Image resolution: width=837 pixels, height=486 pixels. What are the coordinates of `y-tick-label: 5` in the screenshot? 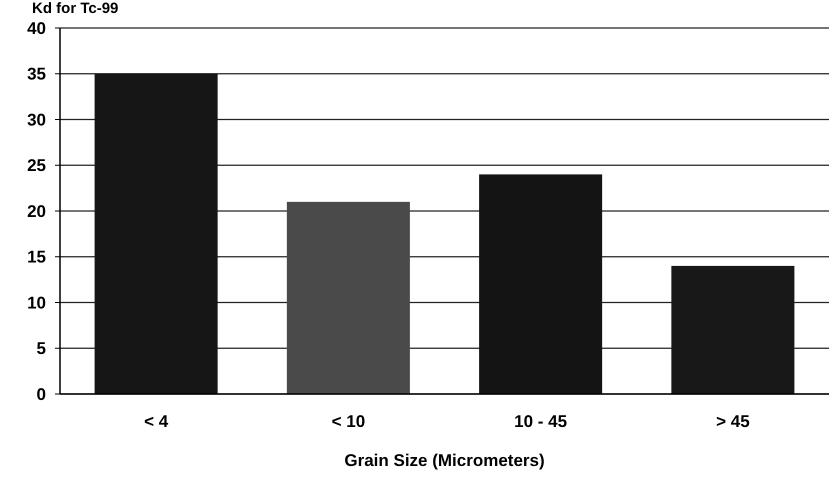 It's located at (41, 348).